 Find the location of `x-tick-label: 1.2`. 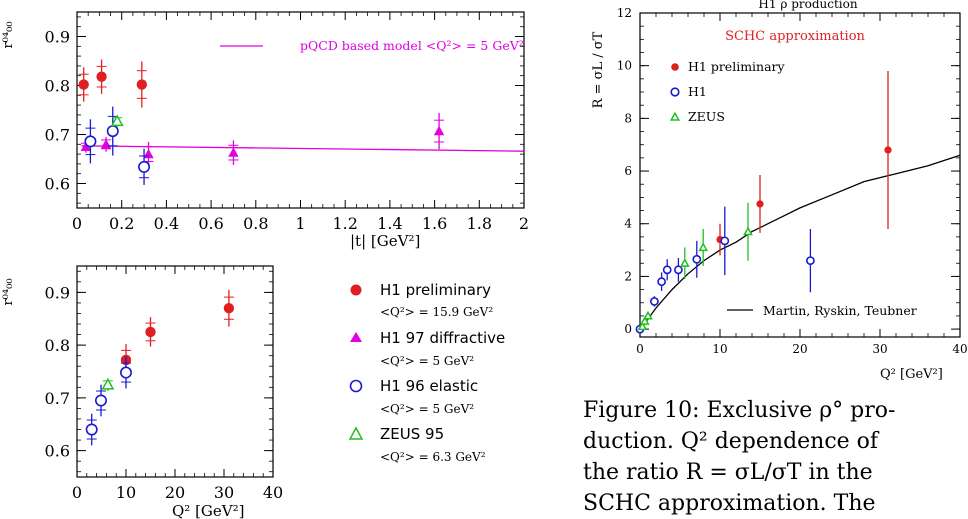

x-tick-label: 1.2 is located at coordinates (344, 223).